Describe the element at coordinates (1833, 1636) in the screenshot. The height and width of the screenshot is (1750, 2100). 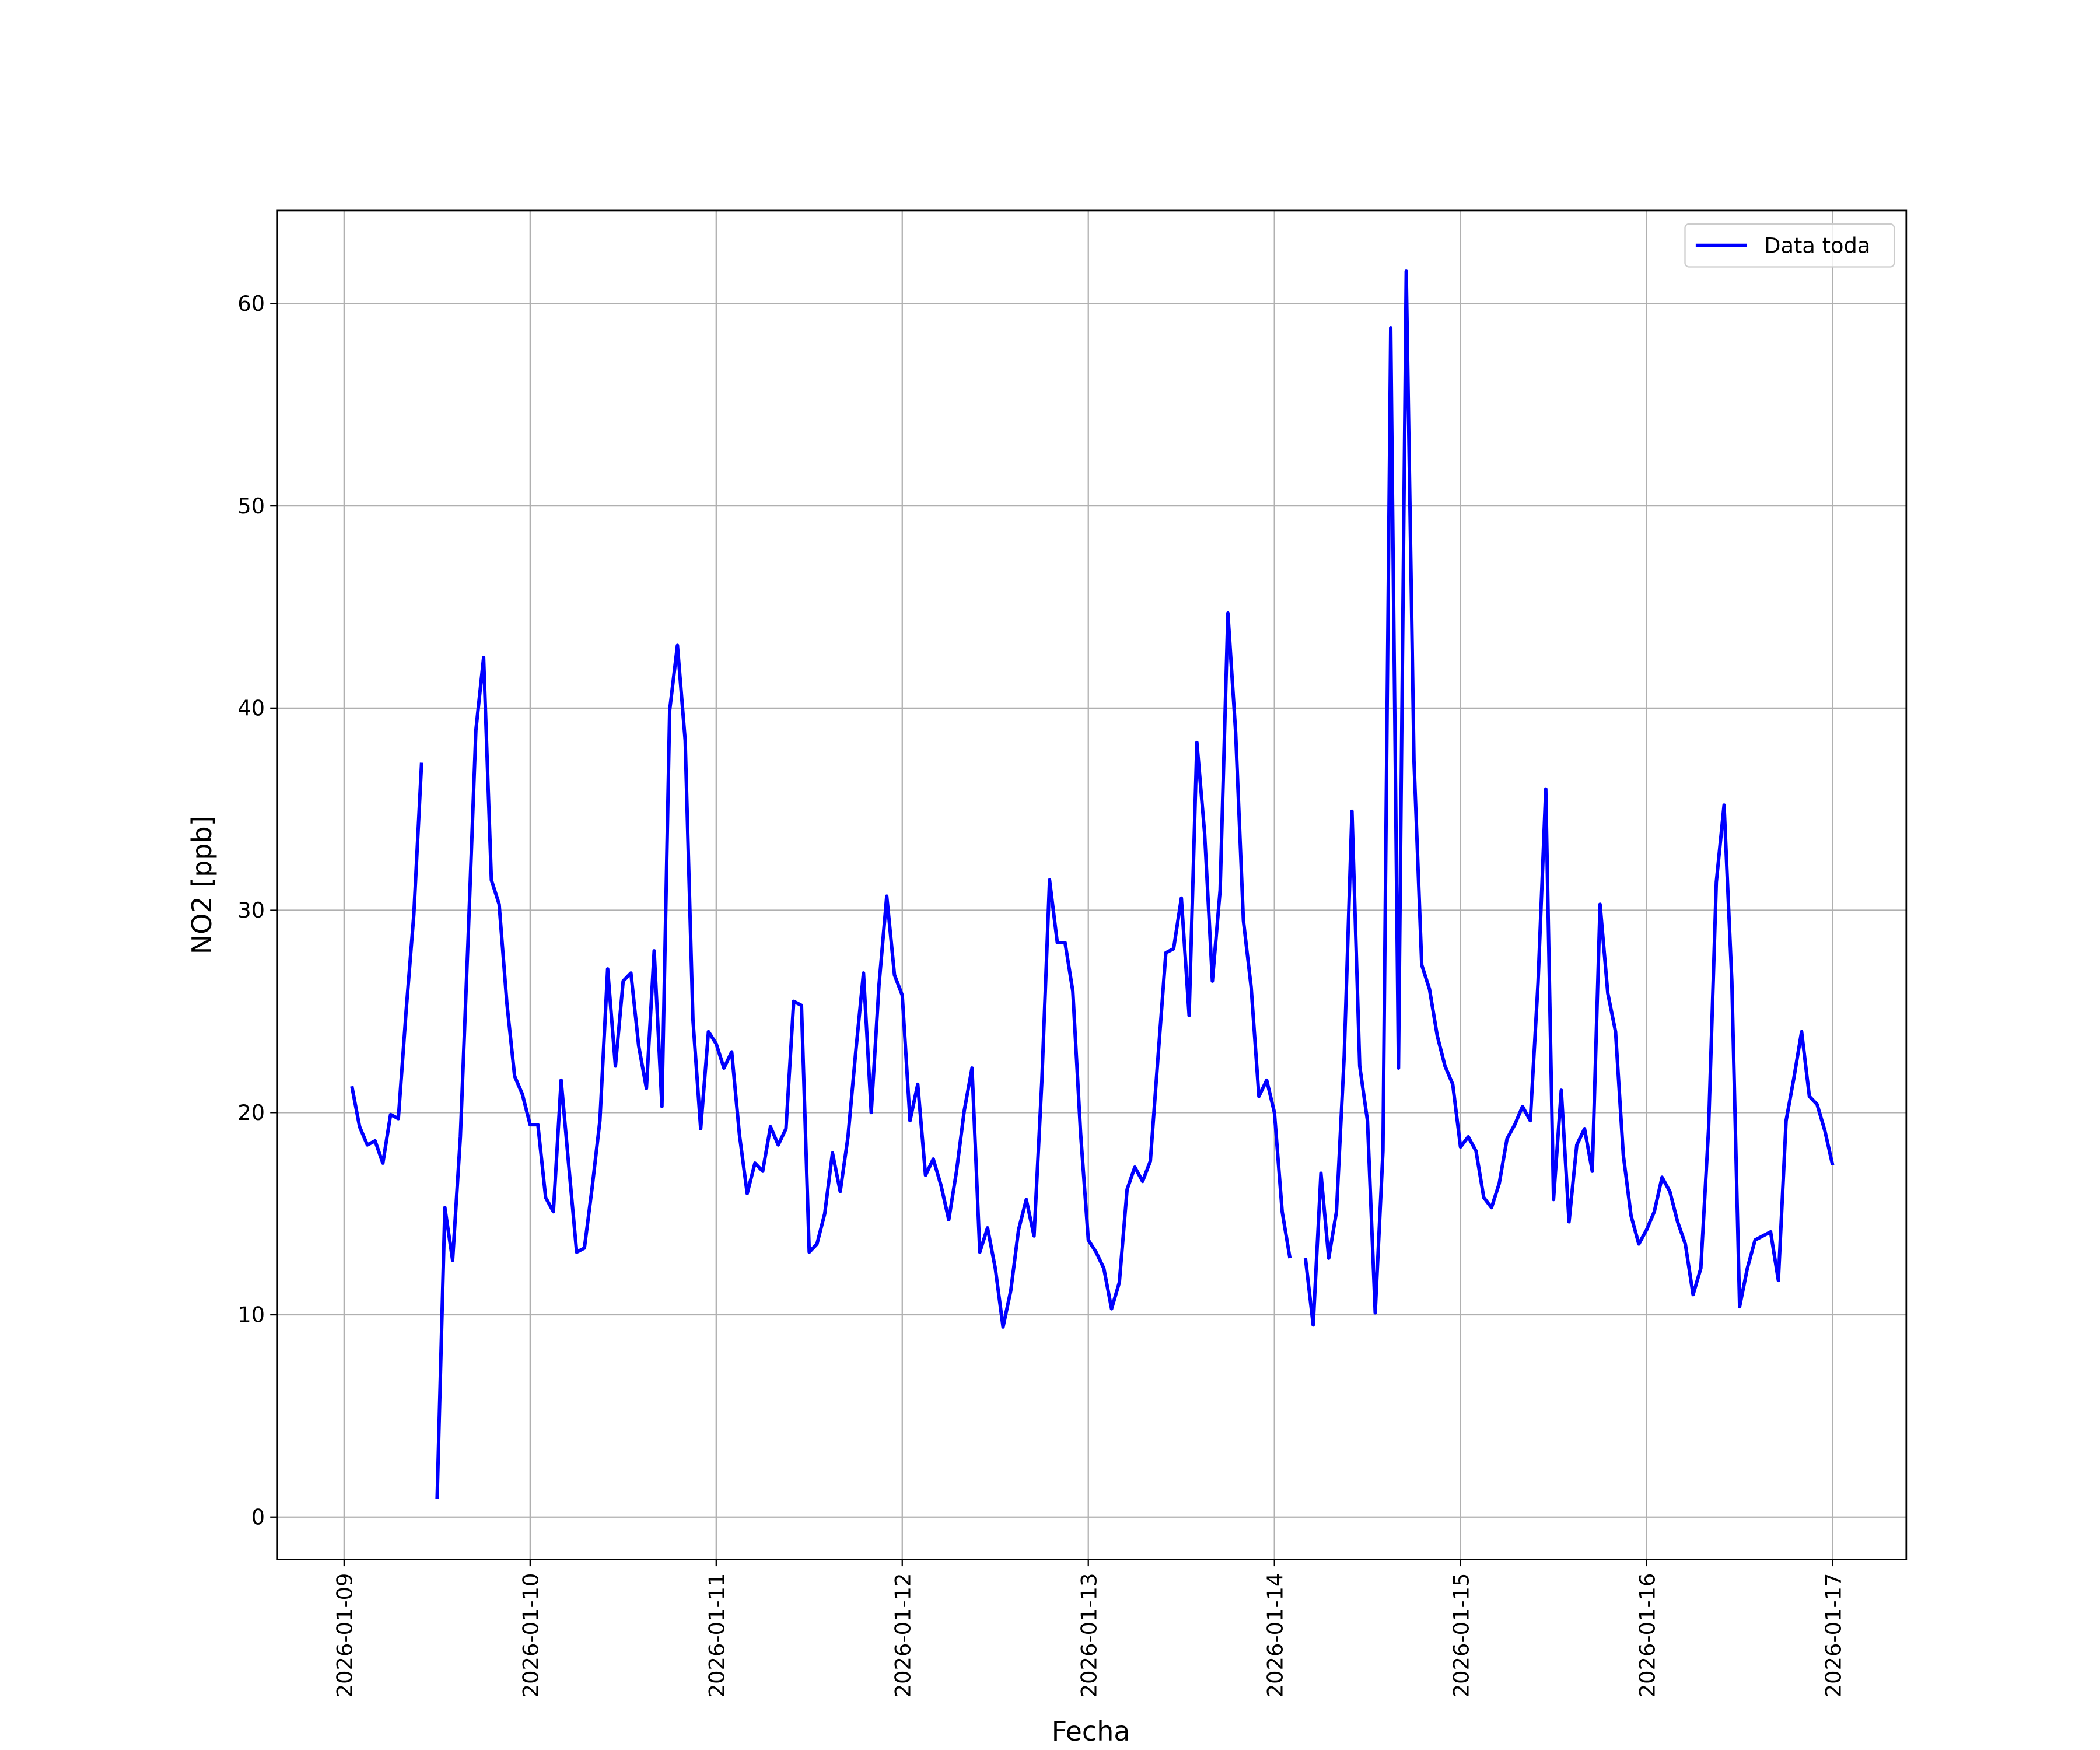
I see `x-tick-label: 2026-01-17` at that location.